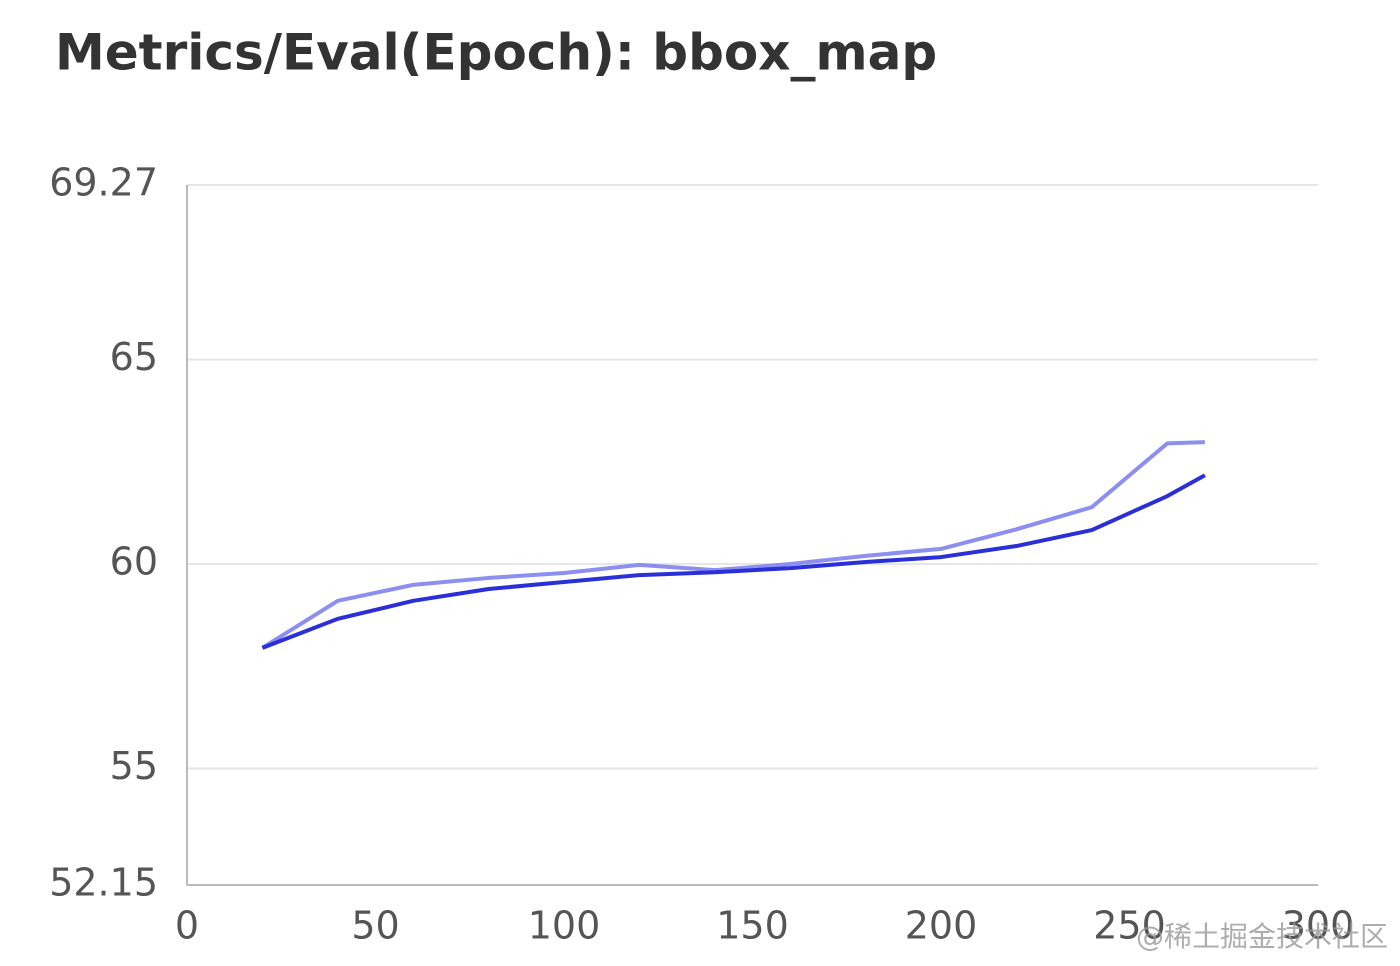 This screenshot has height=966, width=1400. I want to click on y-tick-label: 52.15, so click(103, 883).